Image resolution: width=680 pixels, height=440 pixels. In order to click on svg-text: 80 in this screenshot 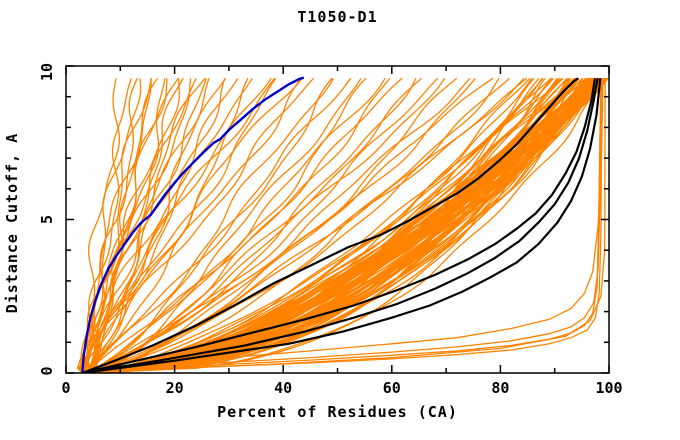, I will do `click(500, 388)`.